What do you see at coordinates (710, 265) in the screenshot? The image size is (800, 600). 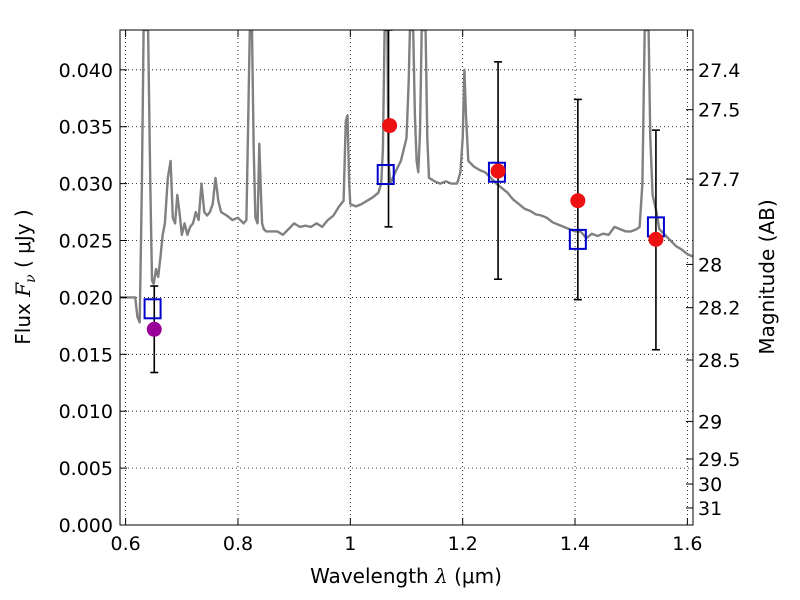 I see `mag-tick-label: 28` at bounding box center [710, 265].